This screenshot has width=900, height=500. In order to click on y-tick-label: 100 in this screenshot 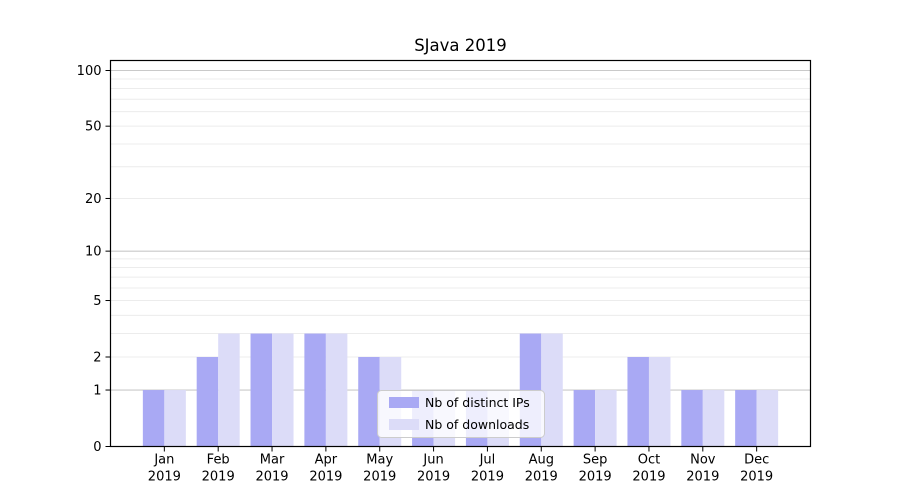, I will do `click(89, 71)`.